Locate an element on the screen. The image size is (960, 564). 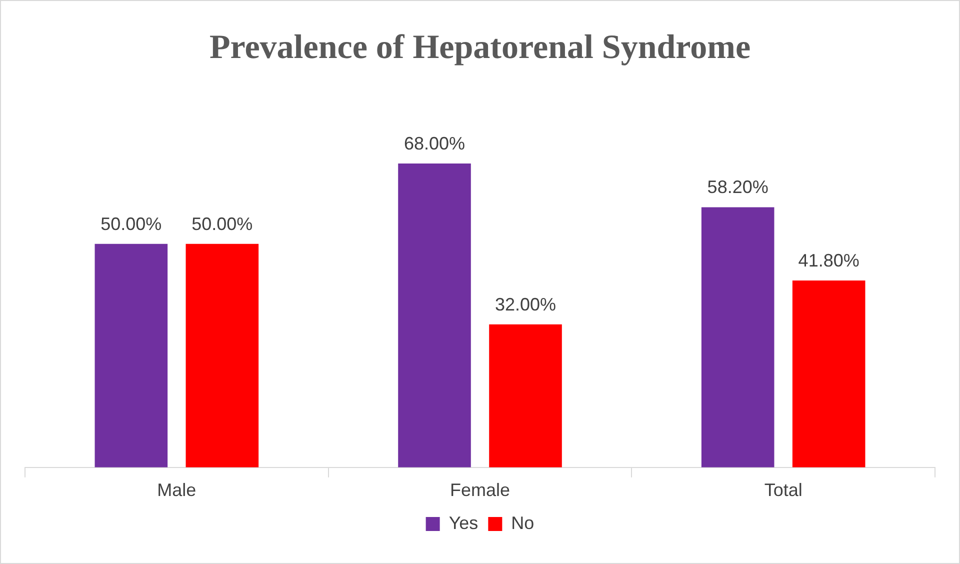
data-label: 58.20% is located at coordinates (737, 187).